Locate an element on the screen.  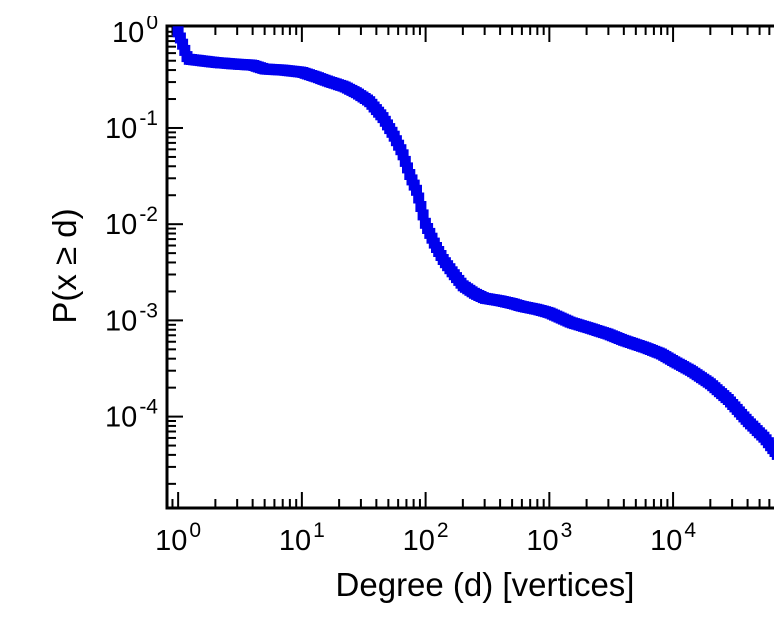
x-axis-label: Degree (d) [vertices] is located at coordinates (485, 584).